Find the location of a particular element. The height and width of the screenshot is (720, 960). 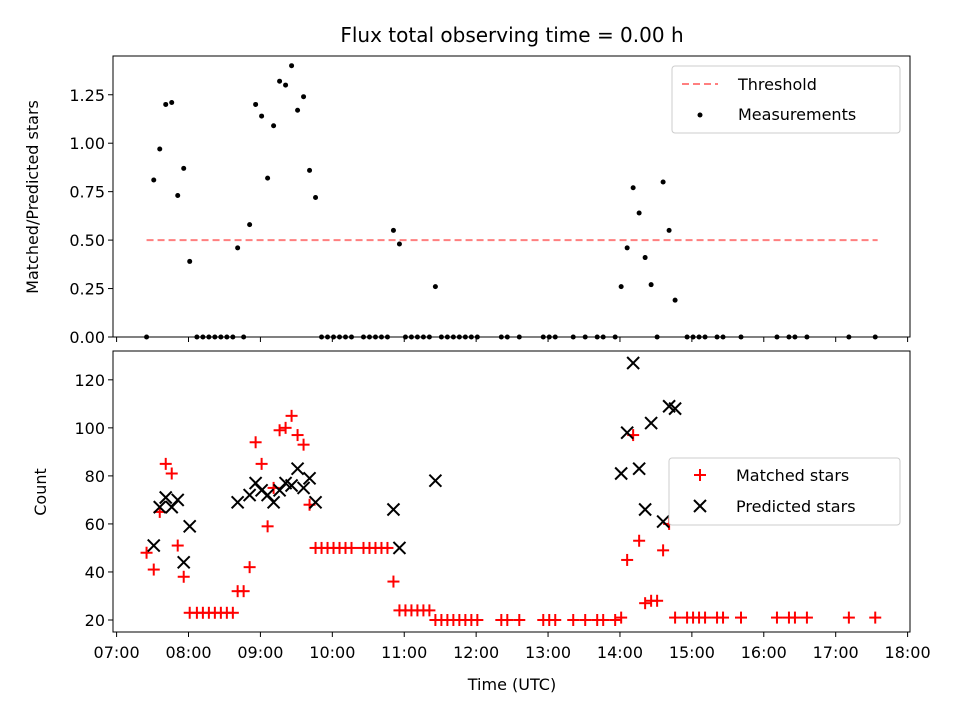

legend-threshold-label: Threshold is located at coordinates (777, 84).